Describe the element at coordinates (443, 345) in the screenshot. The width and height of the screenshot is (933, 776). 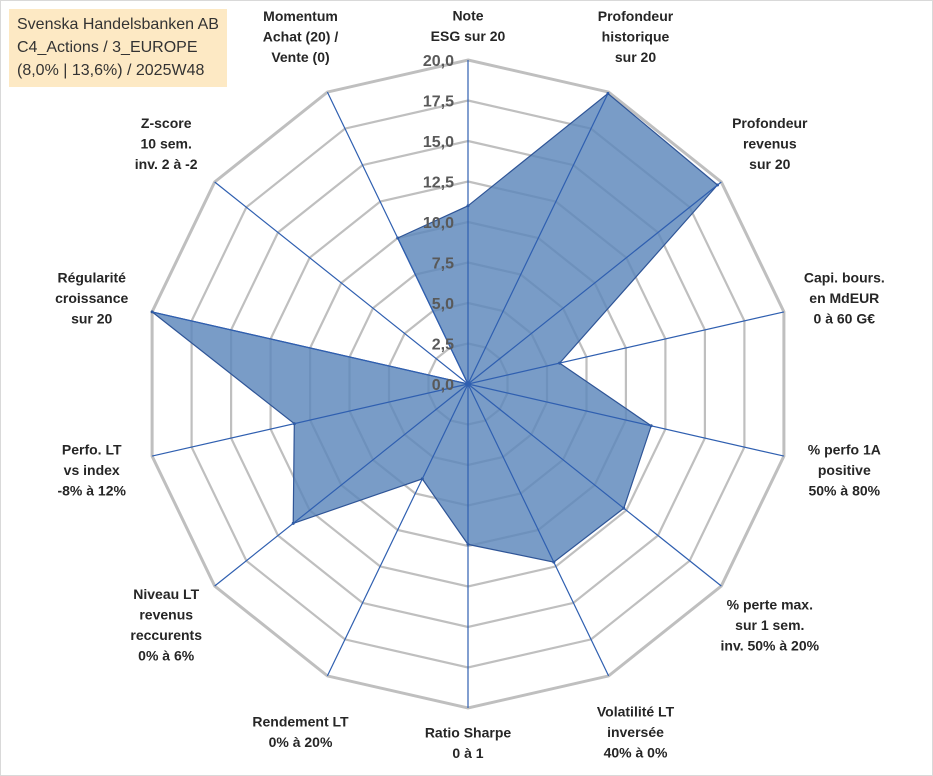
I see `tick-label: 2,5` at that location.